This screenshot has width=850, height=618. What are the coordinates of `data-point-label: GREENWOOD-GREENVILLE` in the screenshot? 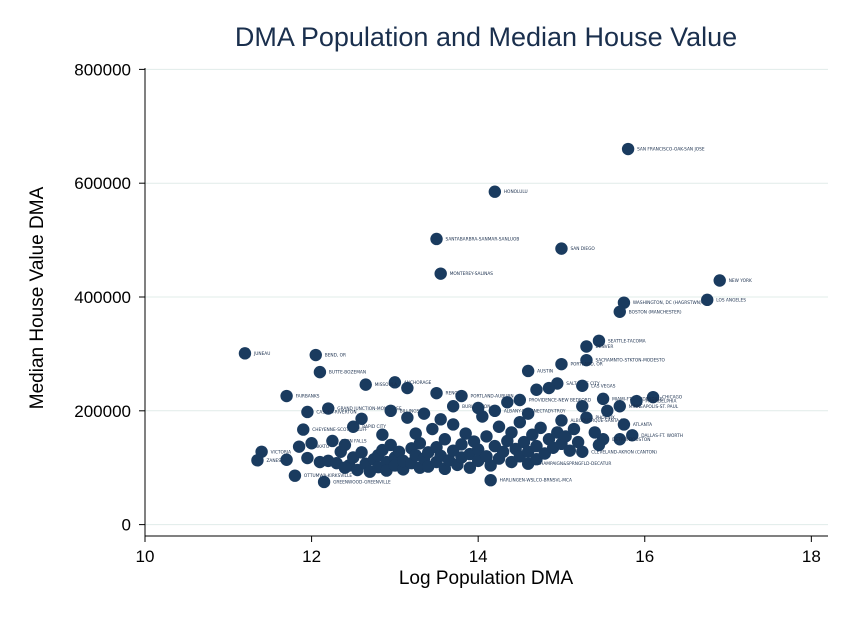 It's located at (362, 482).